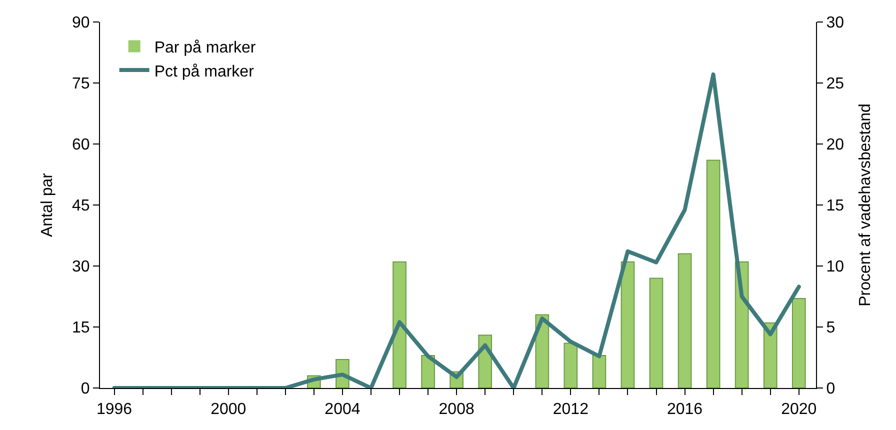 This screenshot has height=430, width=896. I want to click on y2-tick-label: 5, so click(831, 328).